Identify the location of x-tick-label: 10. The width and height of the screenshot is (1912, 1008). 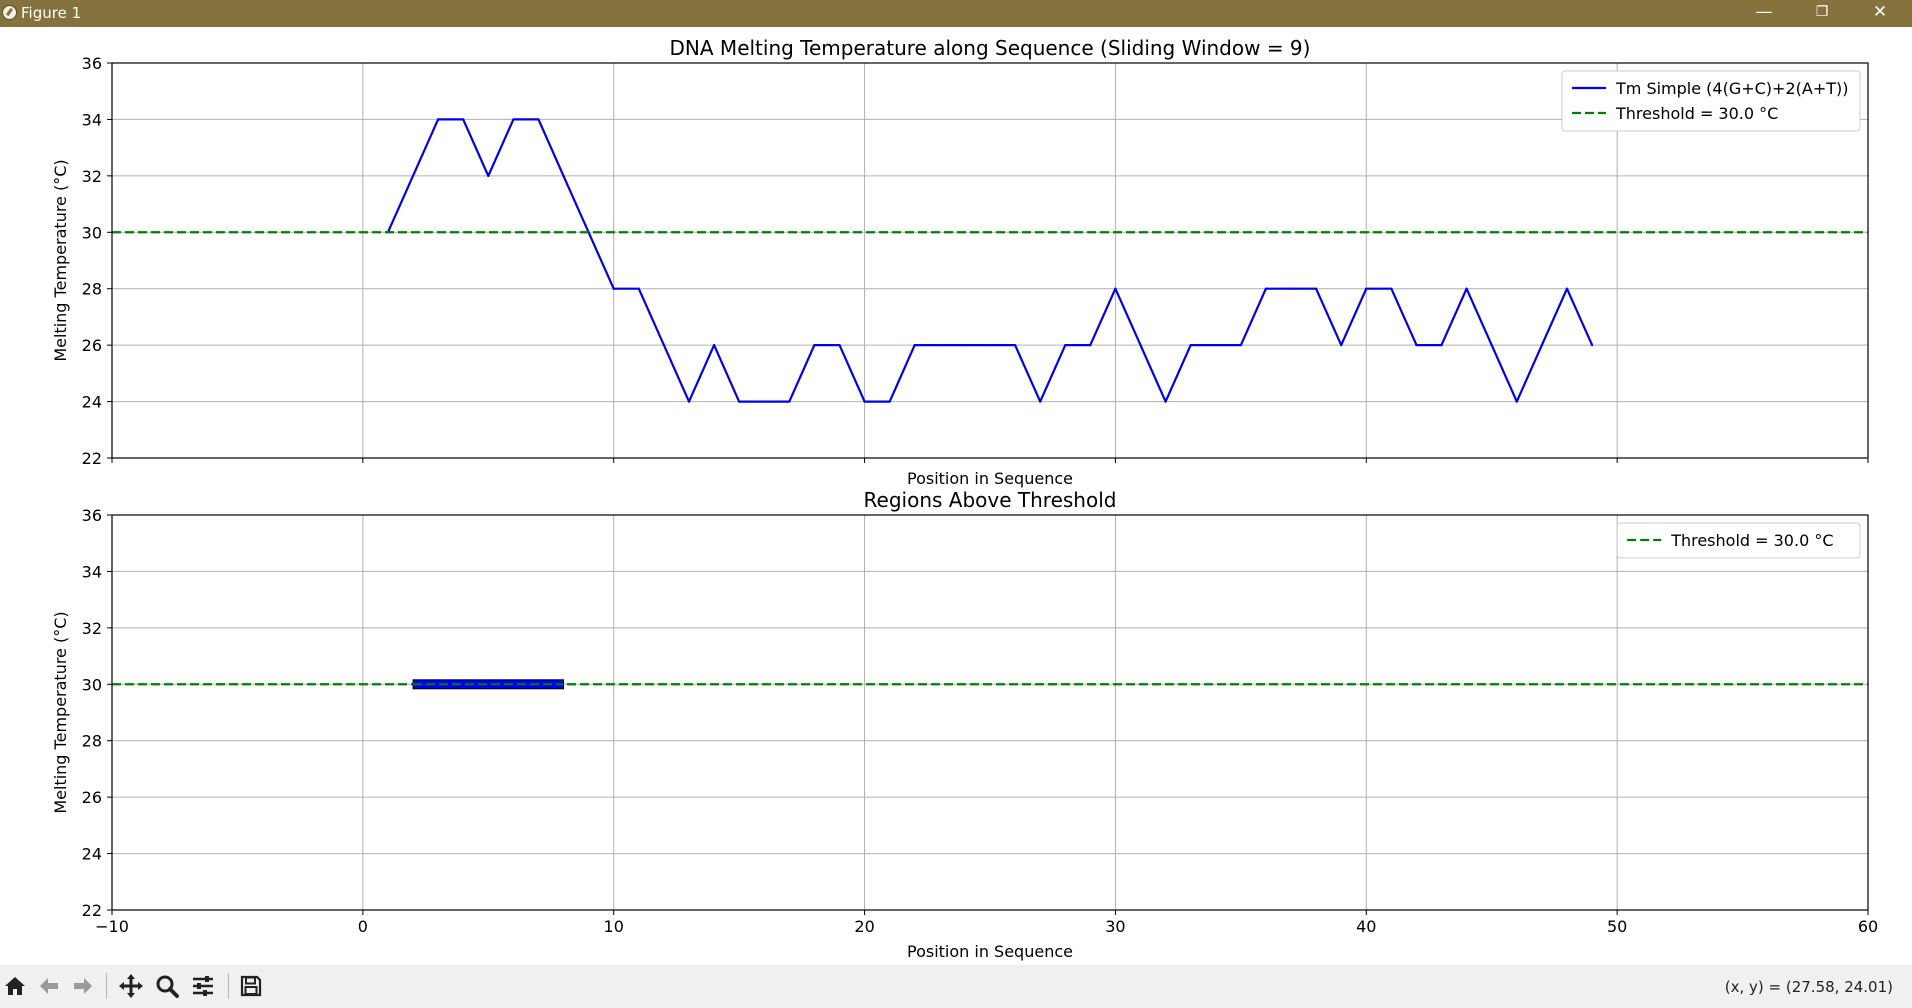
(614, 926).